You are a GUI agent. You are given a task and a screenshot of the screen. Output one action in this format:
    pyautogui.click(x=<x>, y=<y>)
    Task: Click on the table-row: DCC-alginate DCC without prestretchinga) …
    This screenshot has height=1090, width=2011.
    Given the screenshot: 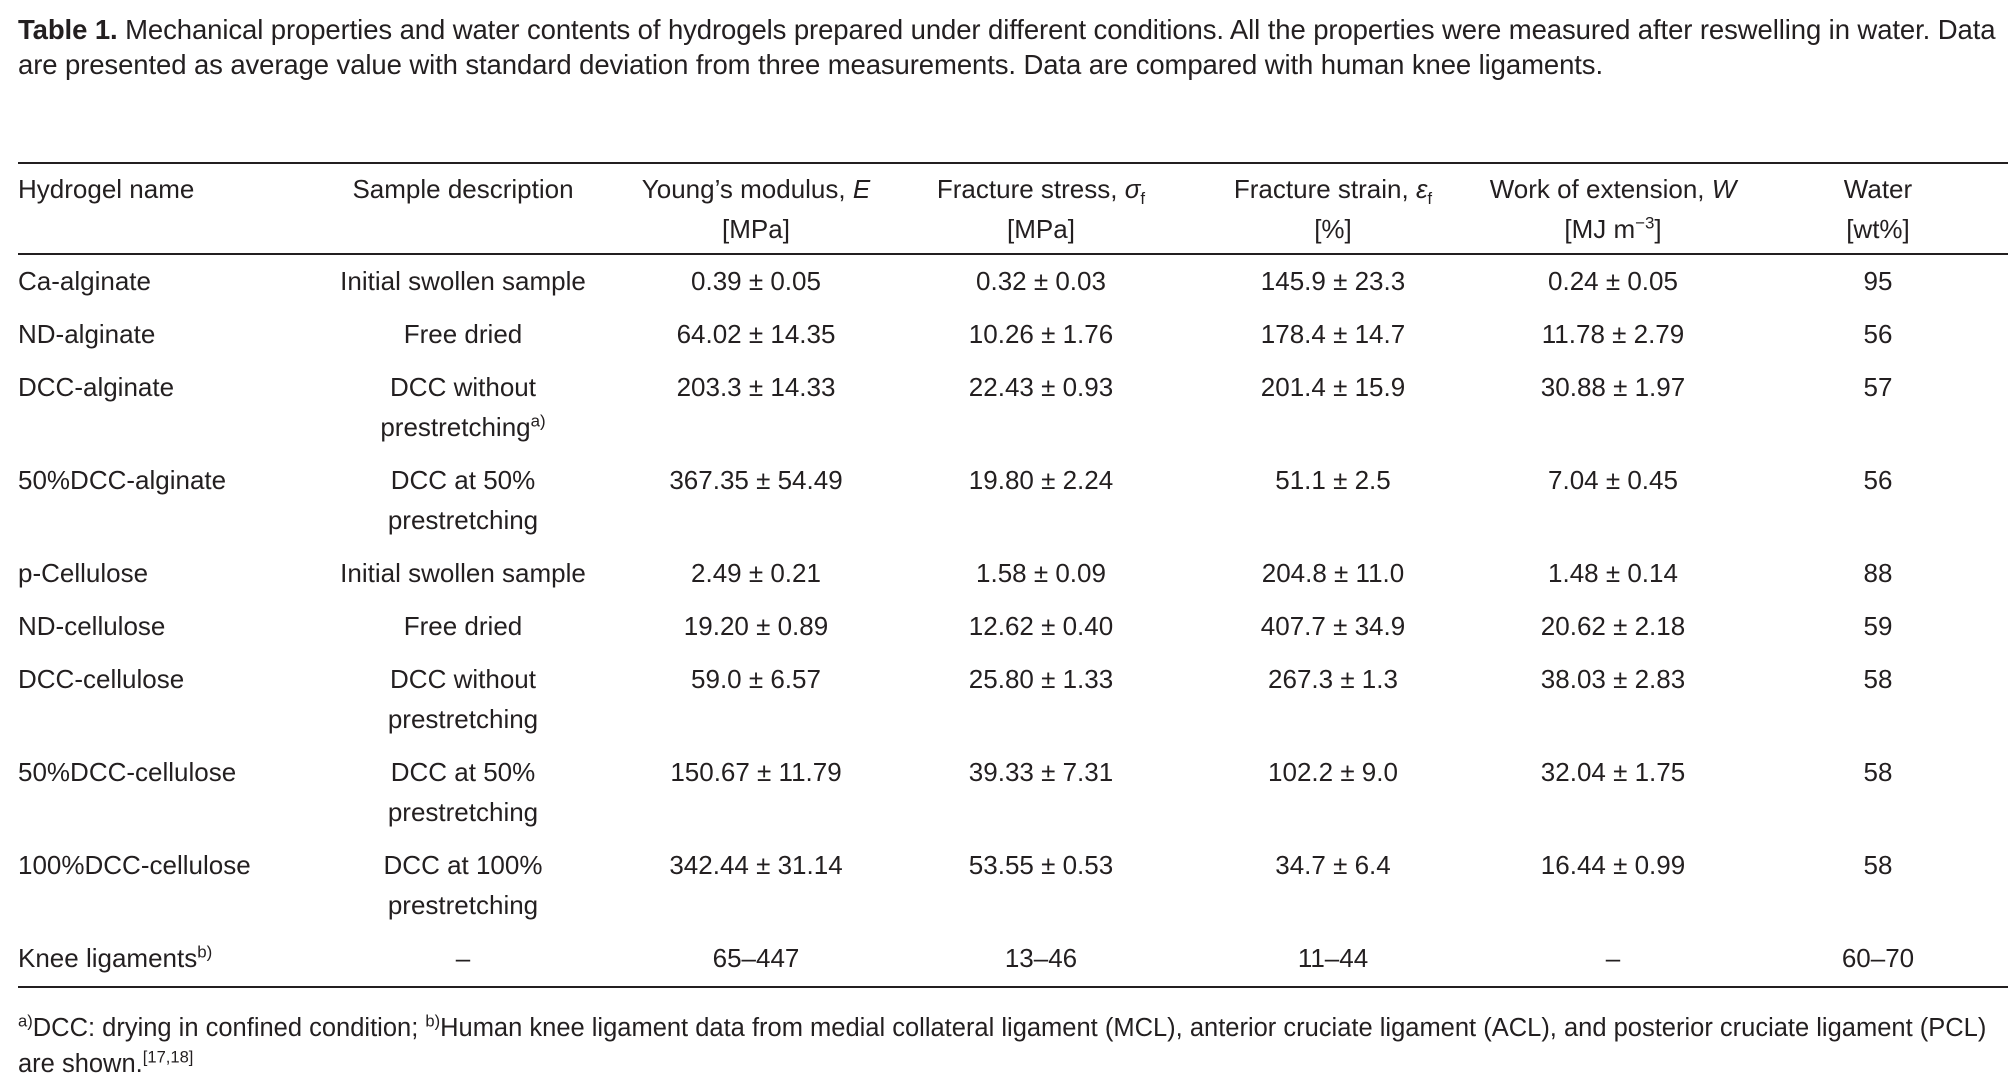 What is the action you would take?
    pyautogui.click(x=1013, y=413)
    